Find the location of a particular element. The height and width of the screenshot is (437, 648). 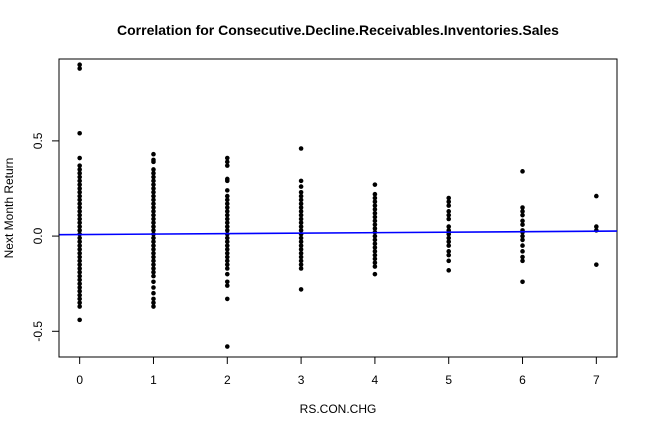

x-tick-label: 2 is located at coordinates (227, 380).